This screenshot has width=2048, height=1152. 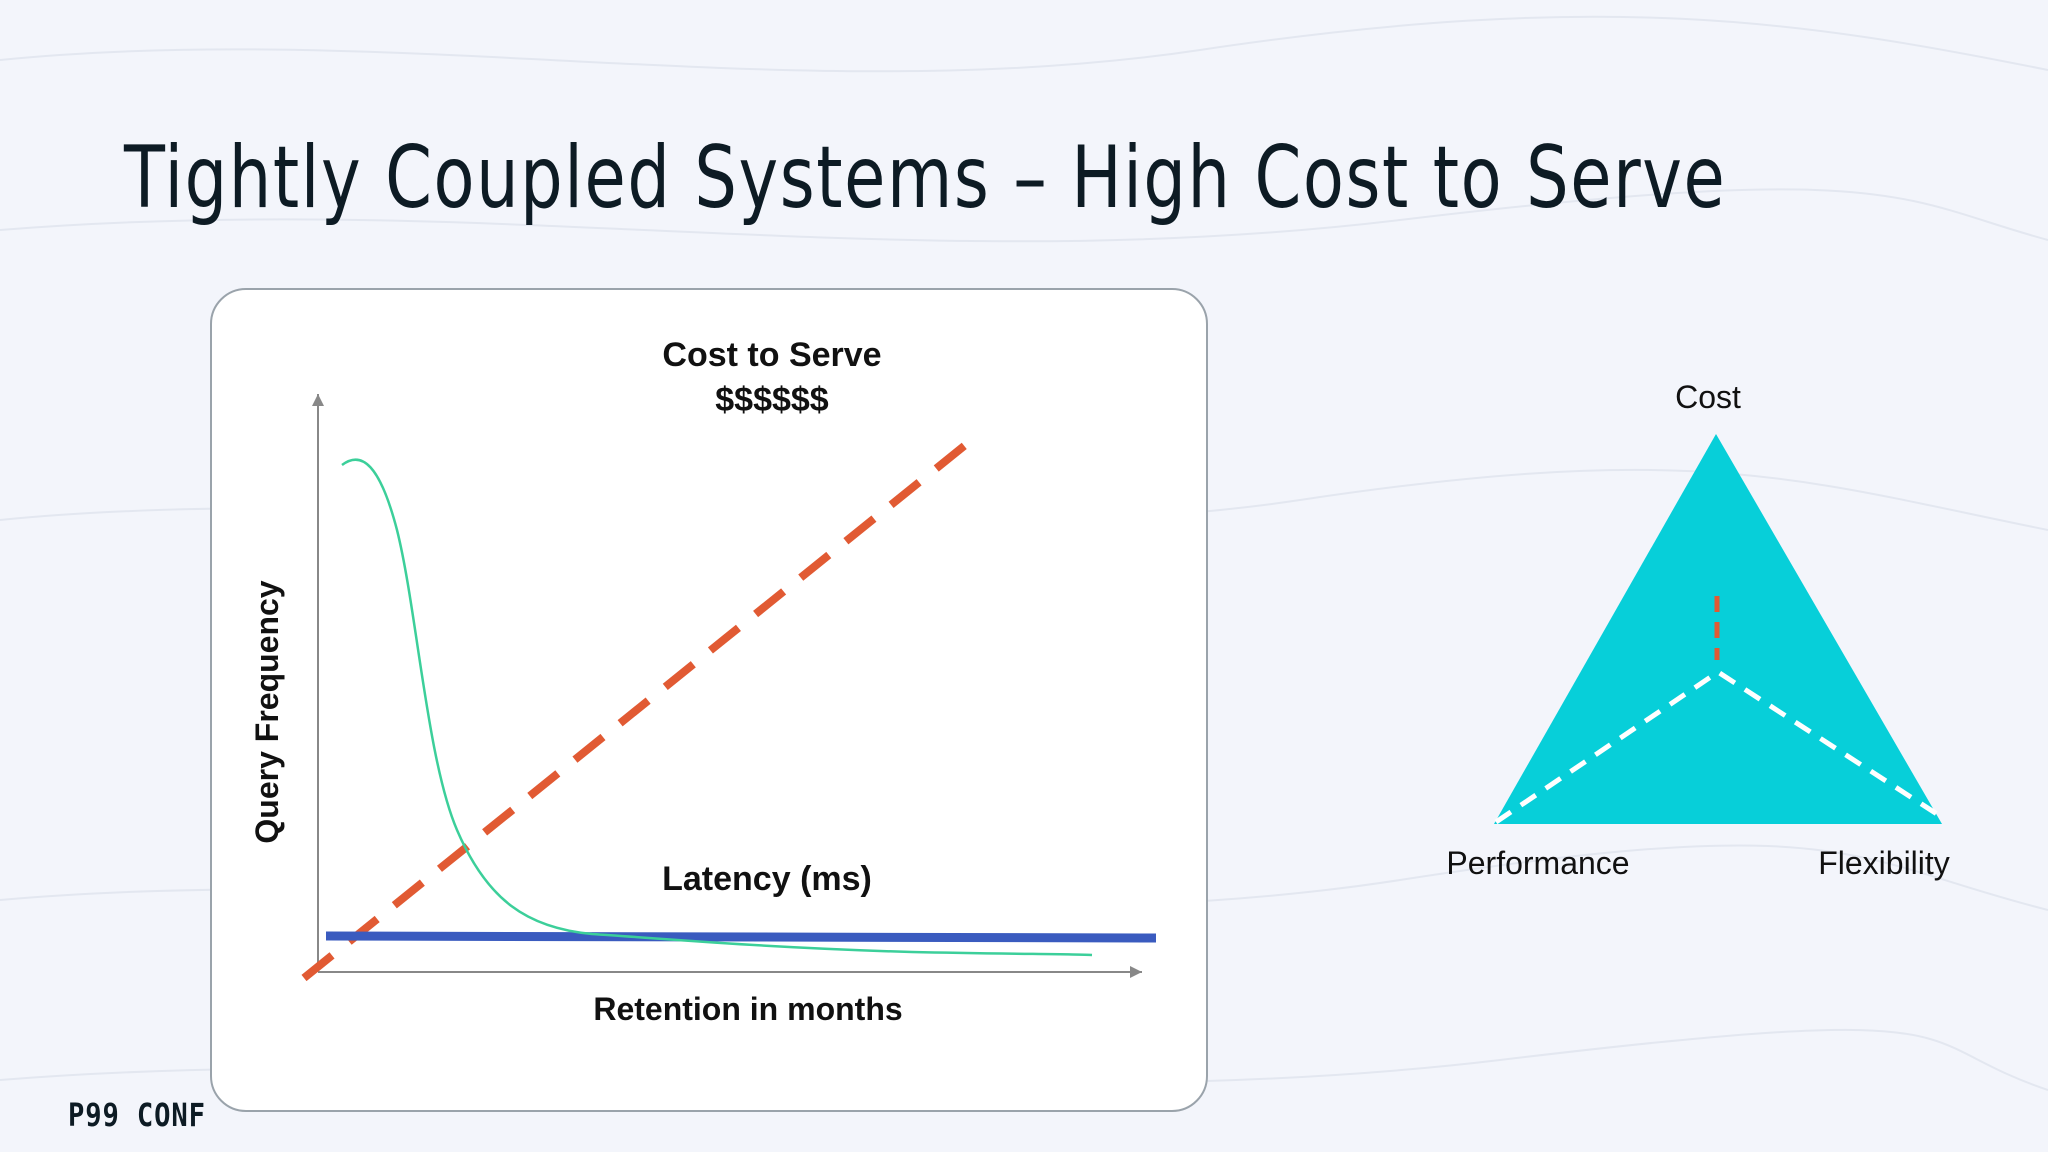 I want to click on triangle-top-label: Cost, so click(x=1708, y=397).